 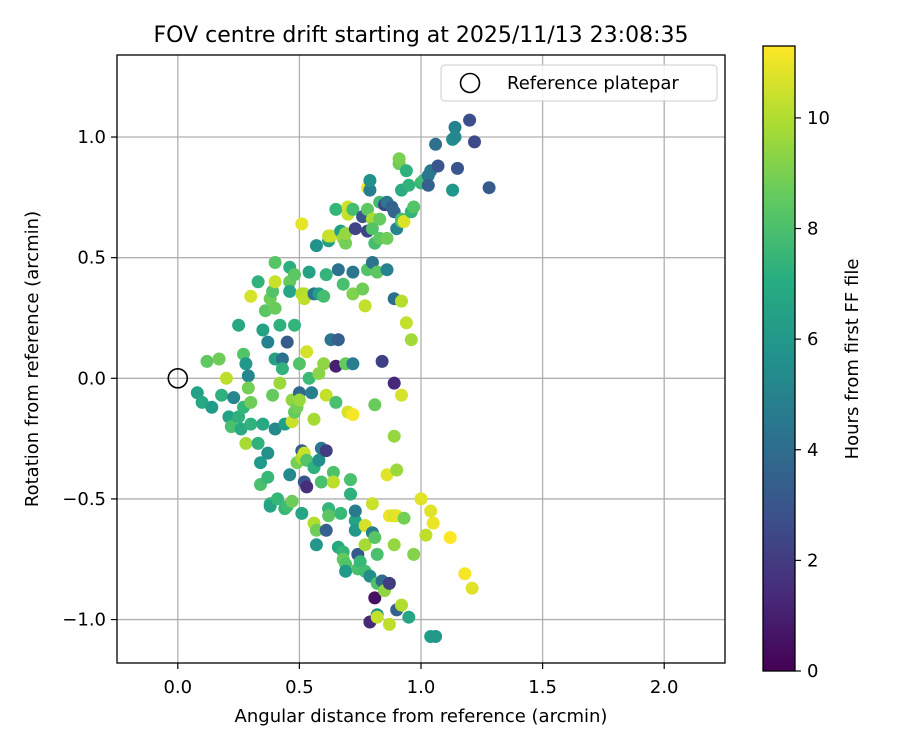 I want to click on legend-box, so click(x=579, y=83).